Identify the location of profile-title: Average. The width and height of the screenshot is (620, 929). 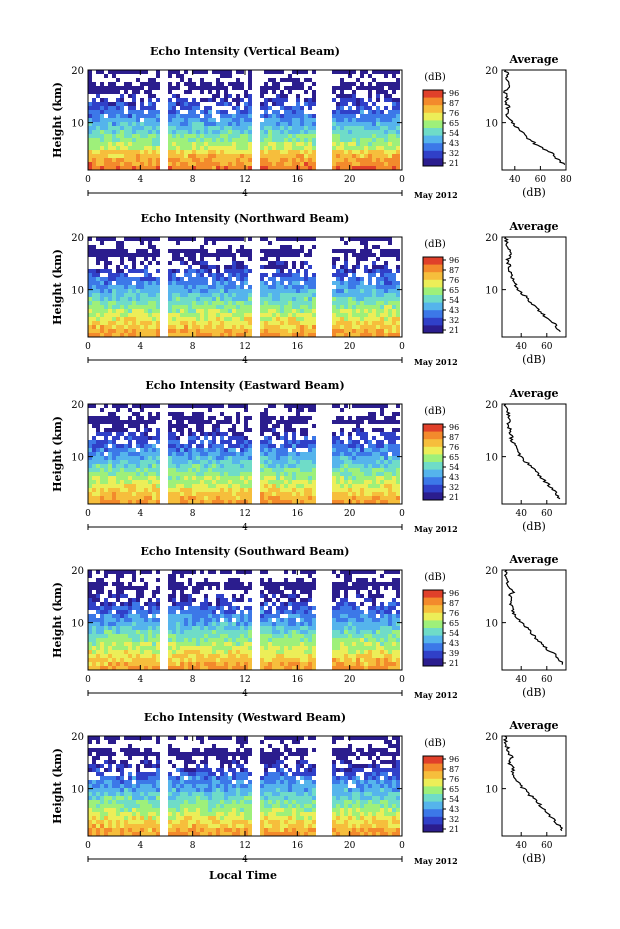
(533, 59).